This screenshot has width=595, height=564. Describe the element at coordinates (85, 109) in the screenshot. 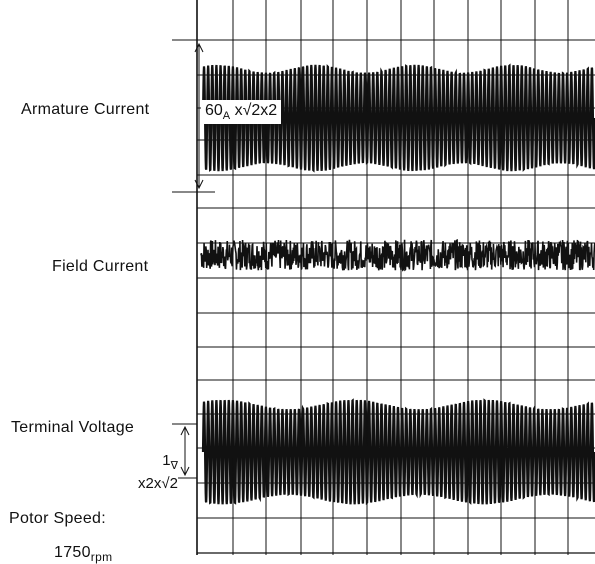

I see `armature-current-label: Armature Current` at that location.